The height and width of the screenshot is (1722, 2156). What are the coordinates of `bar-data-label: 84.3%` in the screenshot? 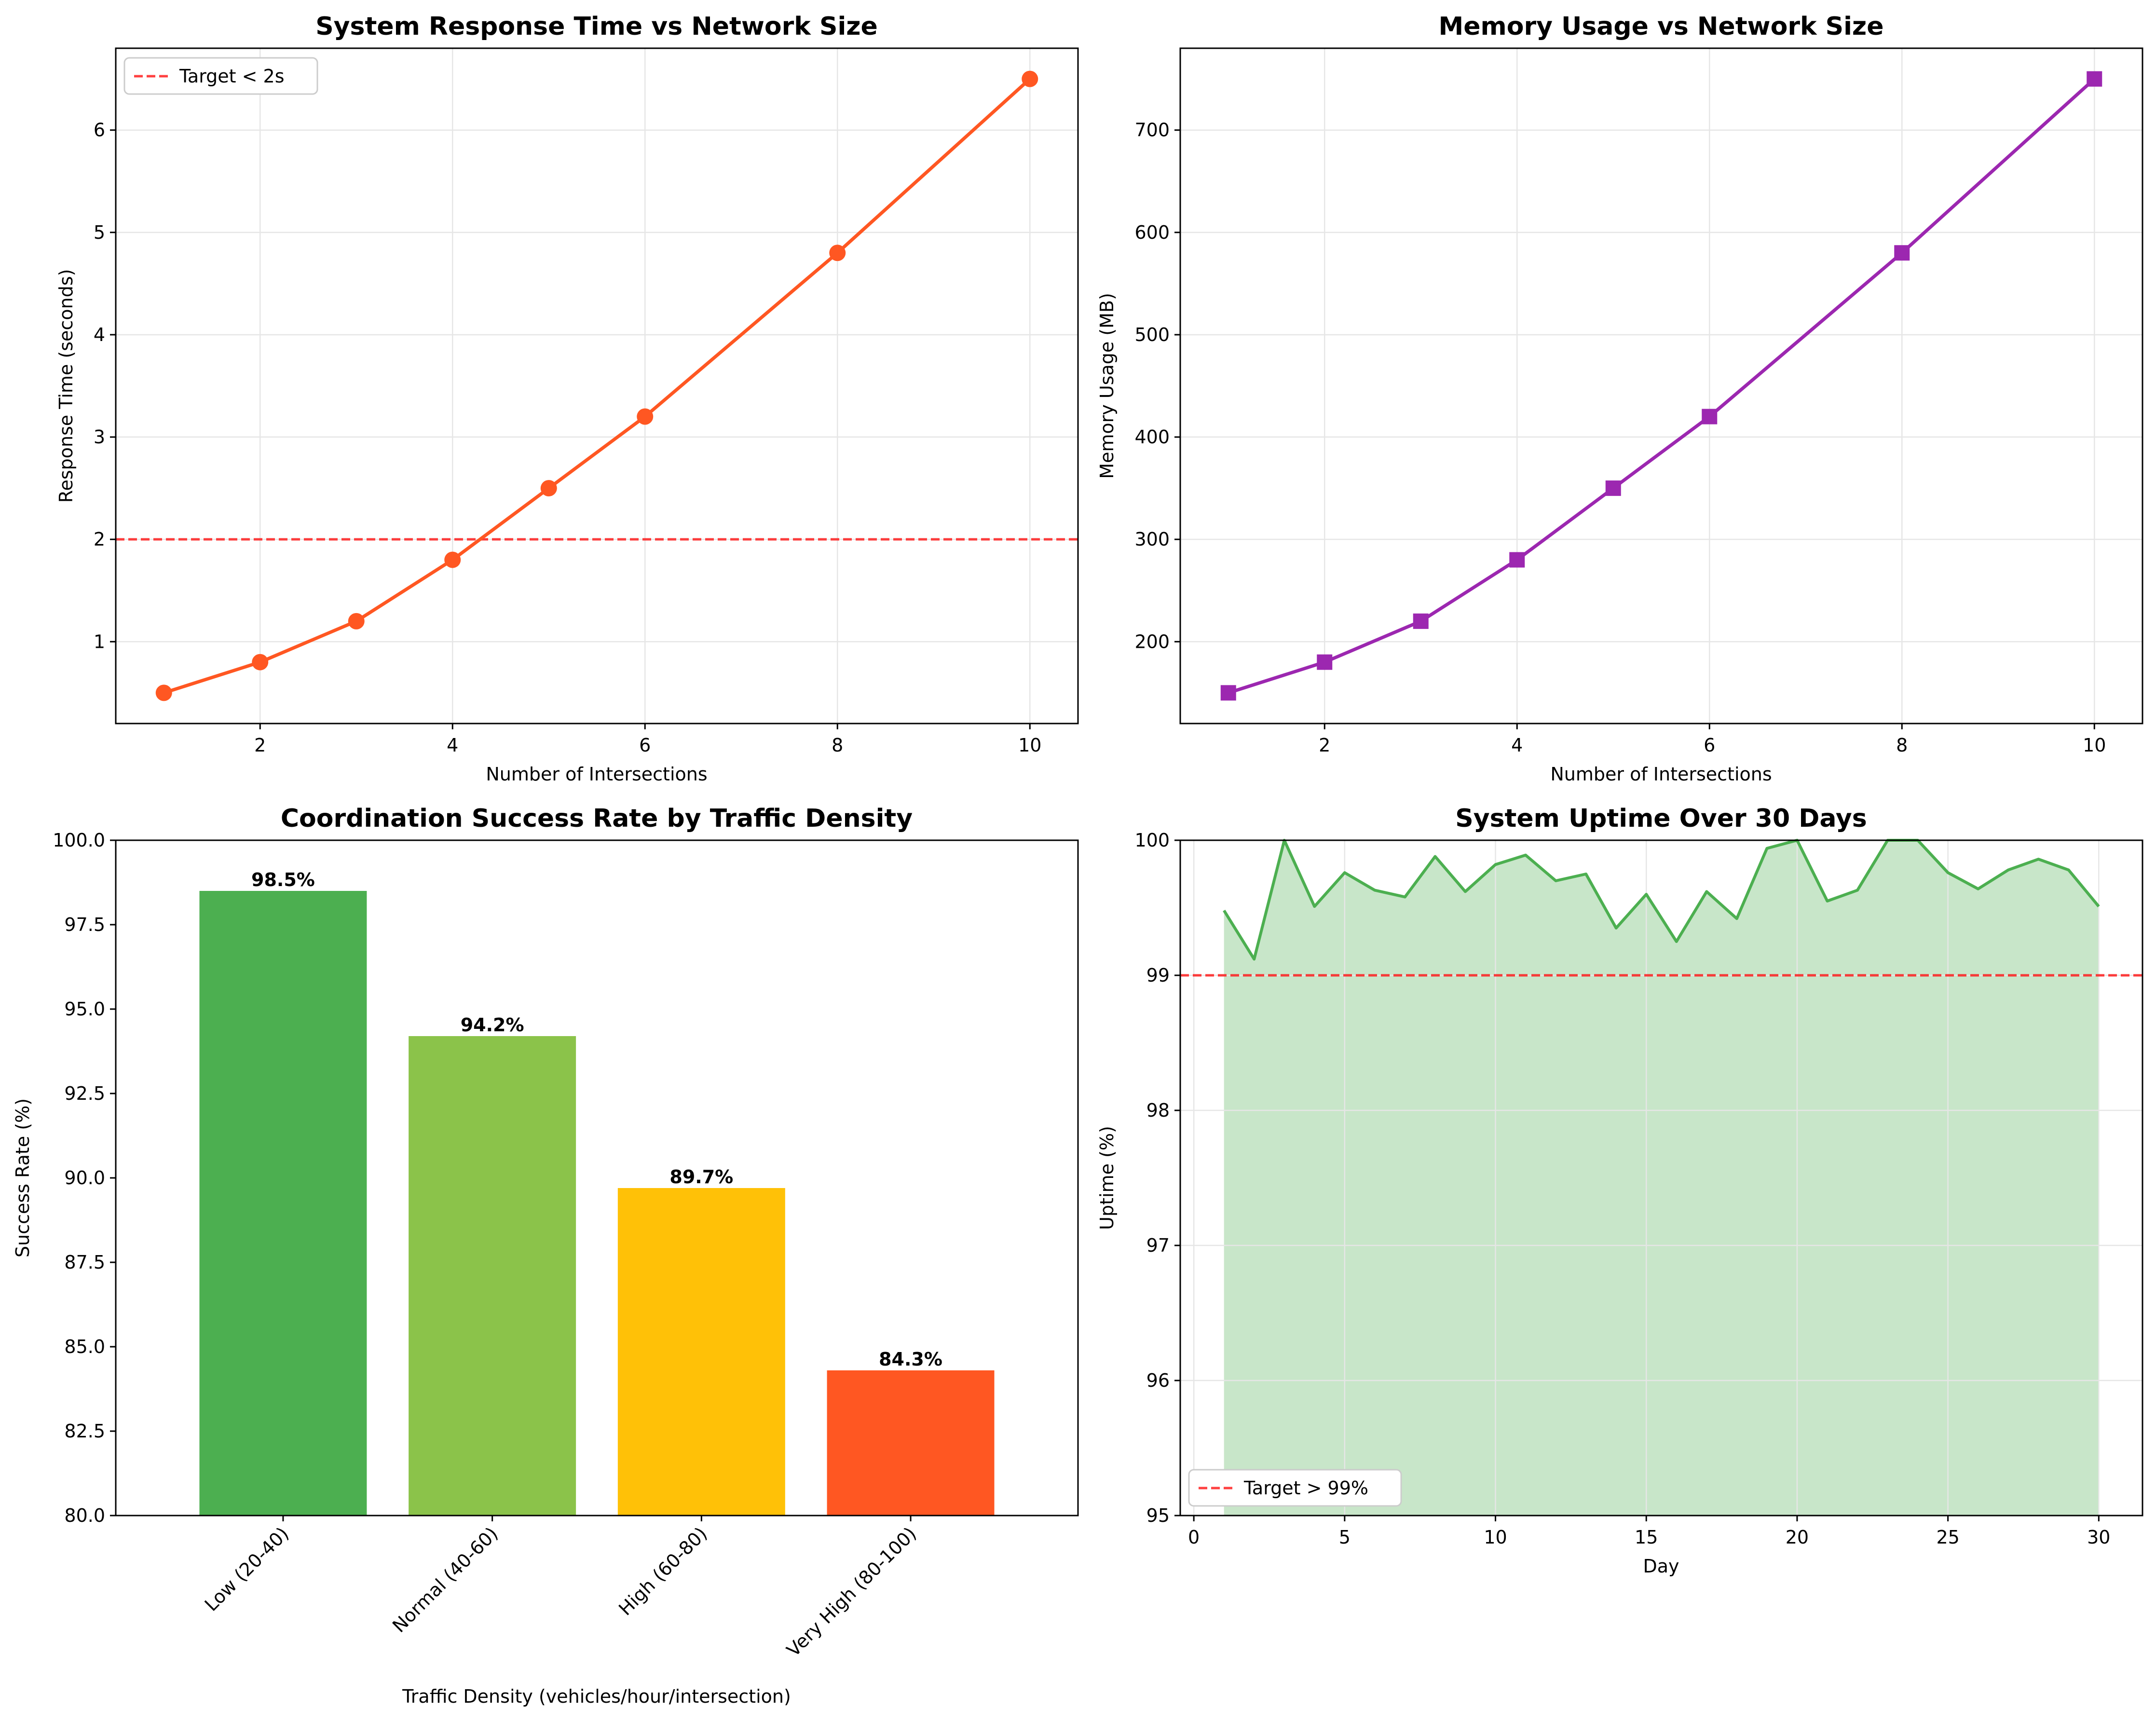 It's located at (910, 1359).